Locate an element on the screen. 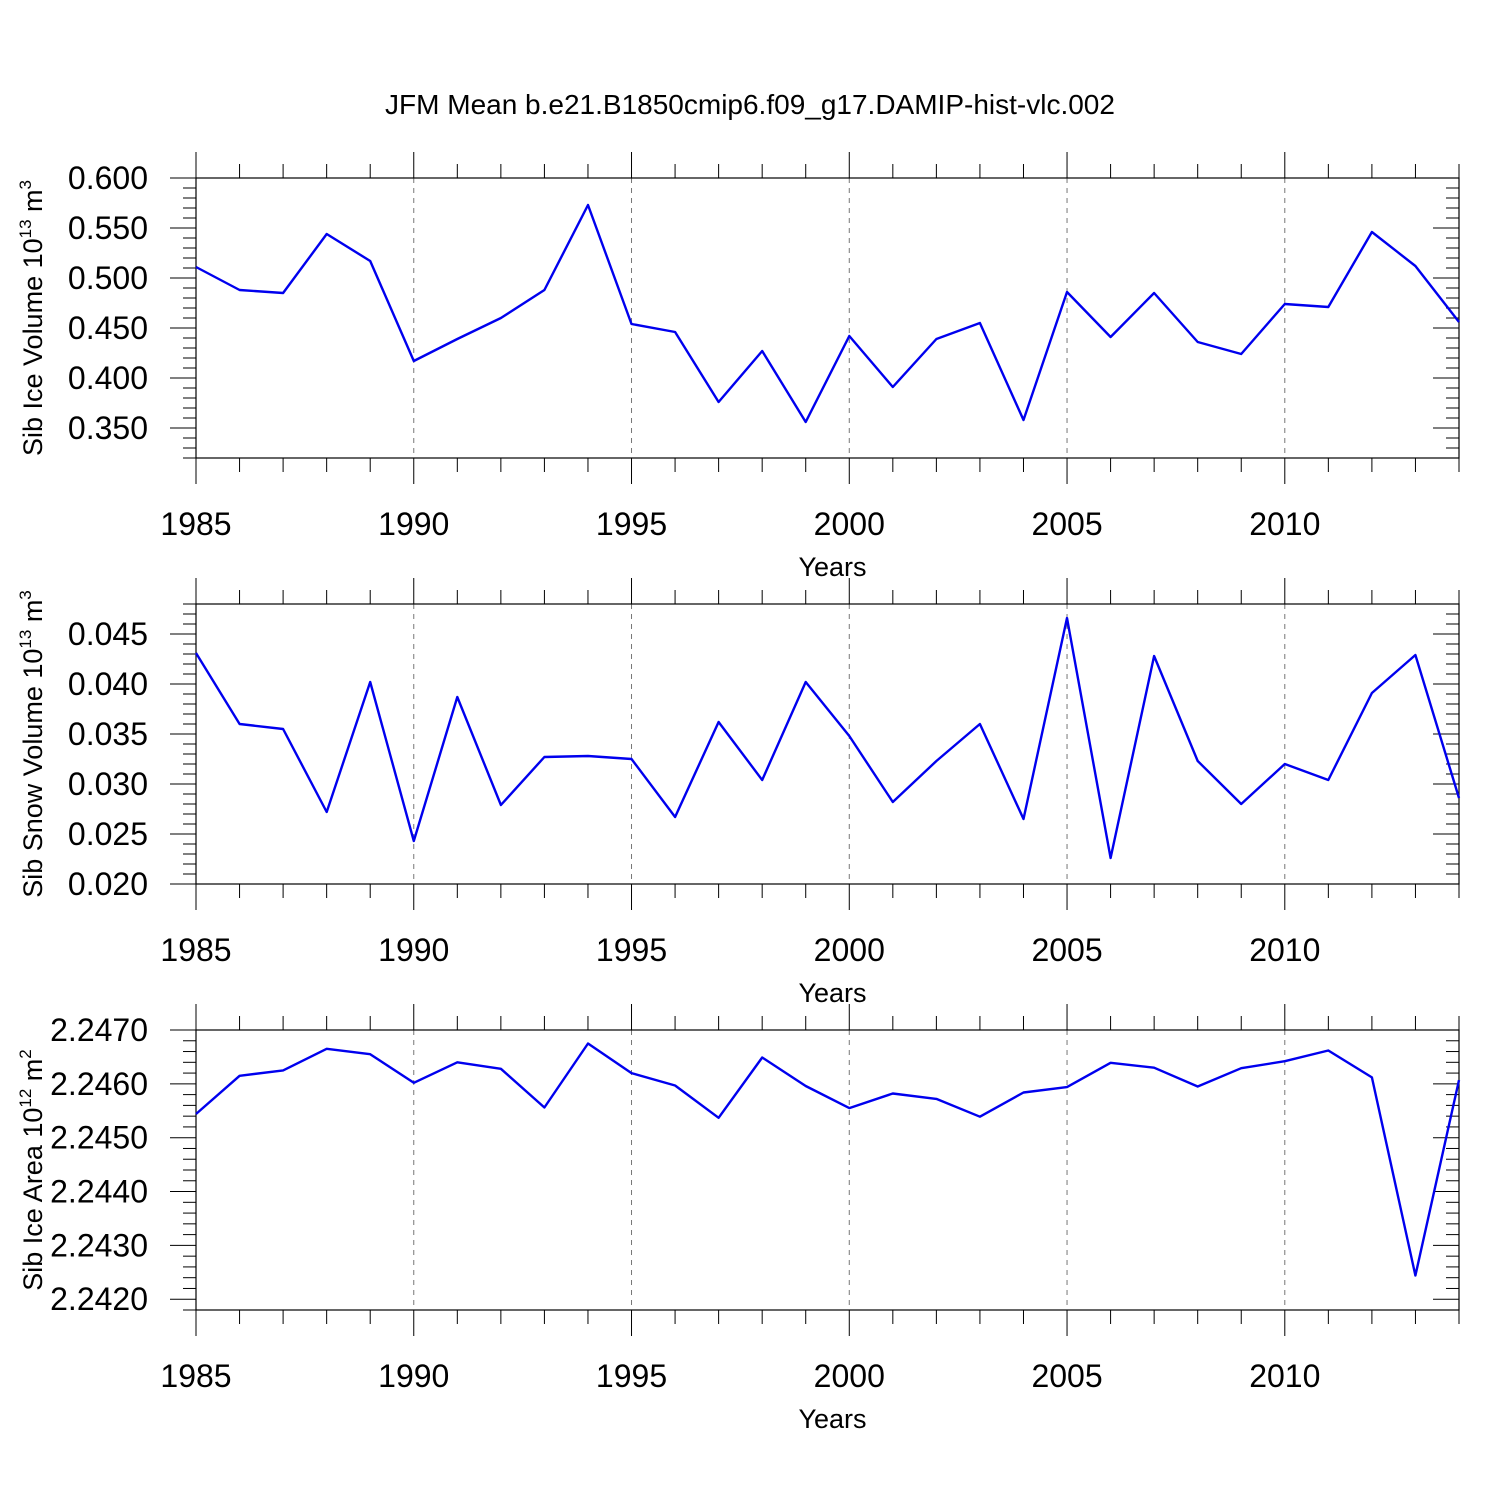 The width and height of the screenshot is (1500, 1500). y-tick-label: 0.350 is located at coordinates (108, 428).